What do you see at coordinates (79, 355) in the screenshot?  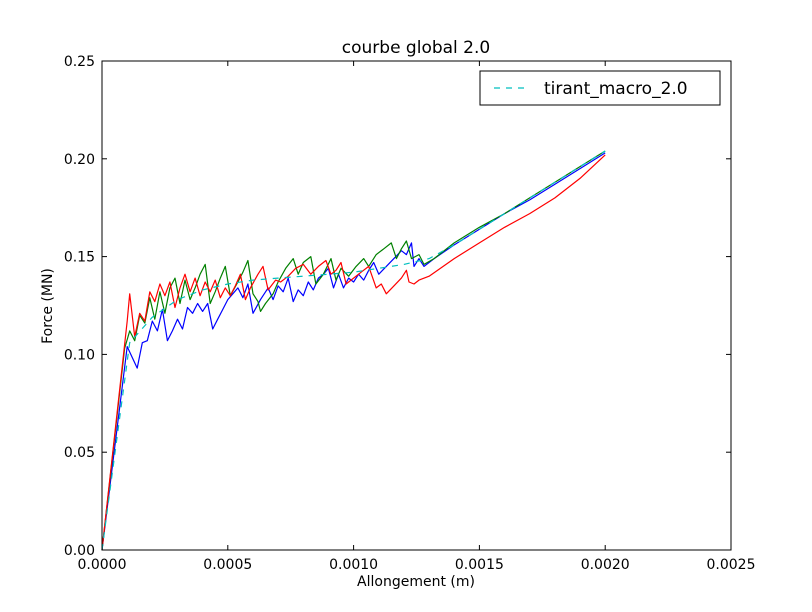 I see `y-tick-label: 0.10` at bounding box center [79, 355].